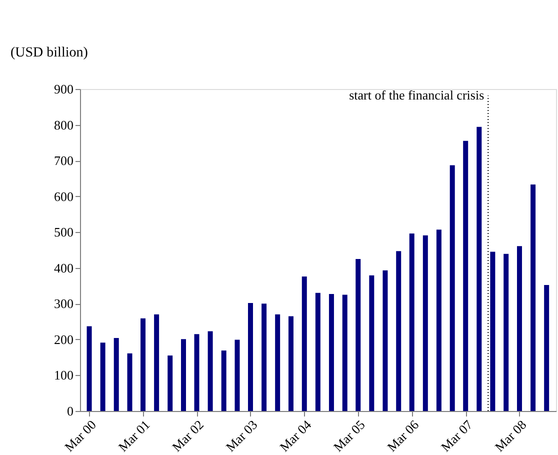 This screenshot has height=455, width=558. Describe the element at coordinates (80, 436) in the screenshot. I see `x-tick-label: Mar 00` at that location.